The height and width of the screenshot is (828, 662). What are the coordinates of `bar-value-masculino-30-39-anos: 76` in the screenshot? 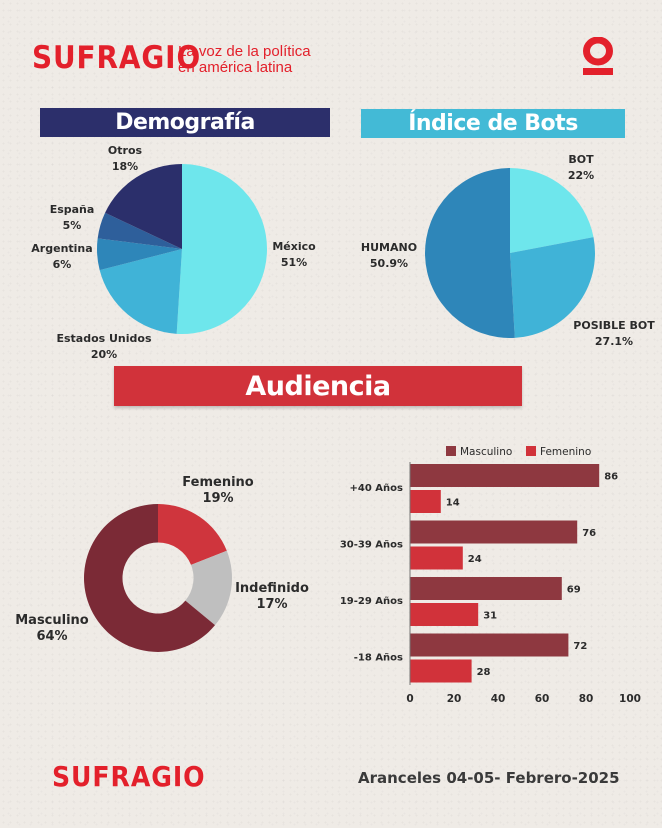 It's located at (589, 533).